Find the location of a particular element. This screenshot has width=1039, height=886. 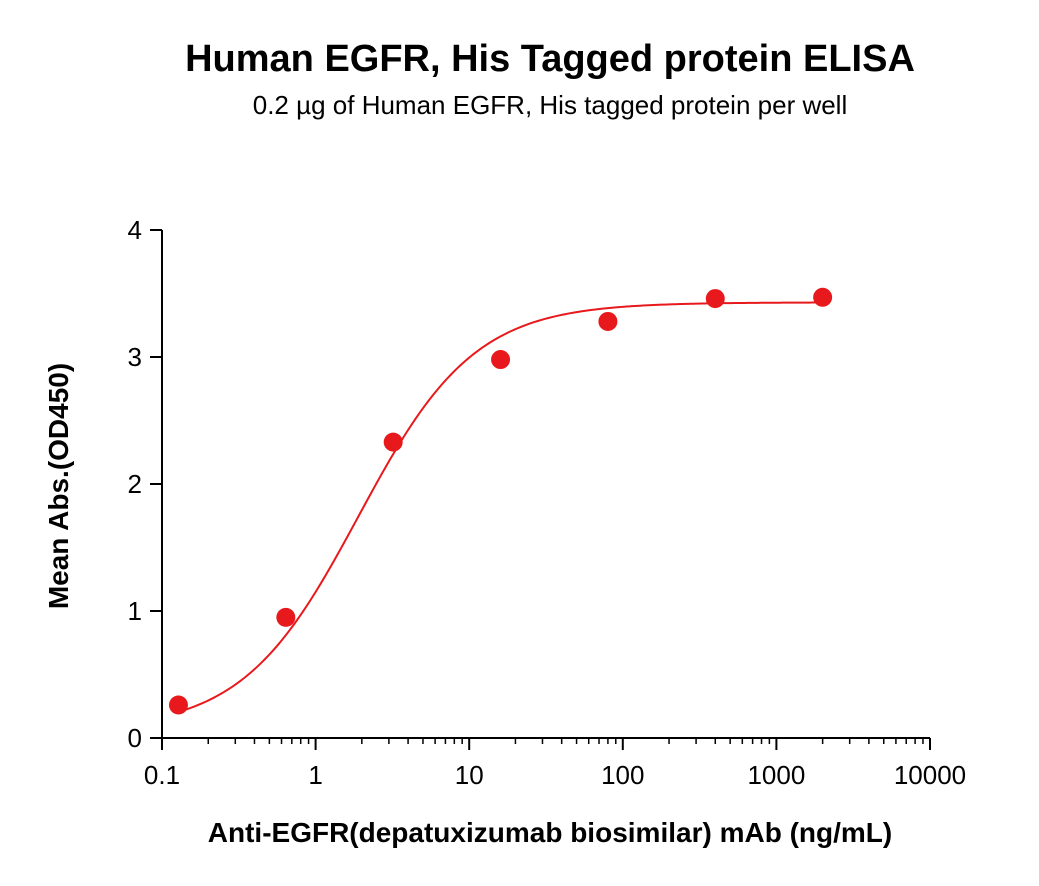

x-tick-label: 1000 is located at coordinates (776, 775).